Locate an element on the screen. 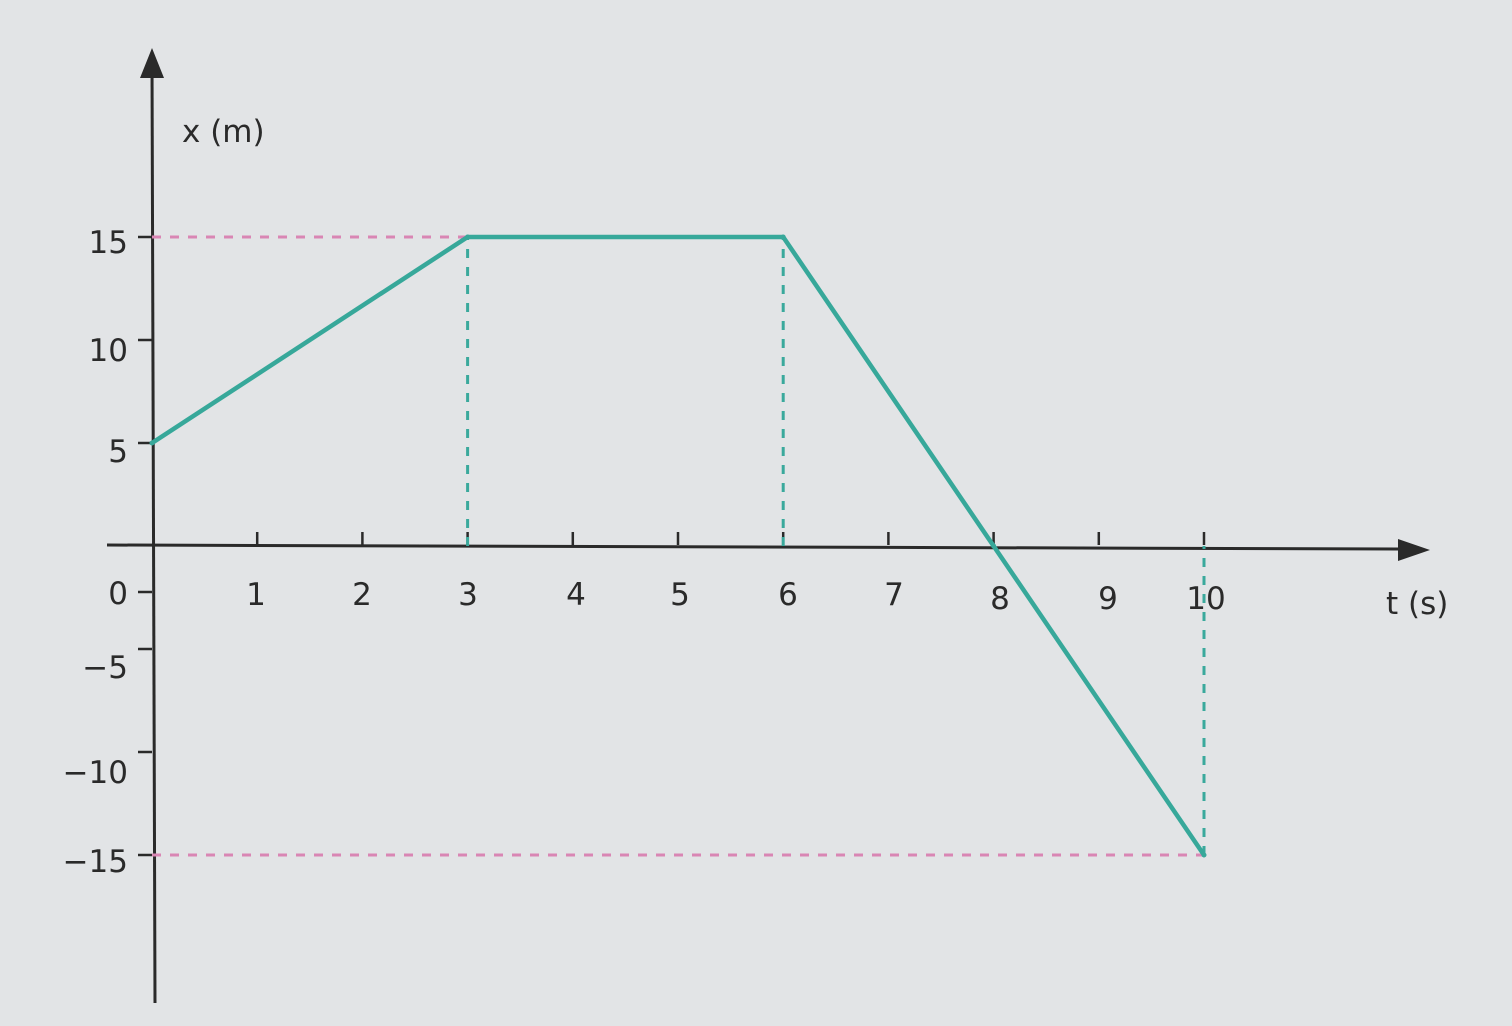 This screenshot has width=1512, height=1026. x-tick-label-9: 9 is located at coordinates (1108, 599).